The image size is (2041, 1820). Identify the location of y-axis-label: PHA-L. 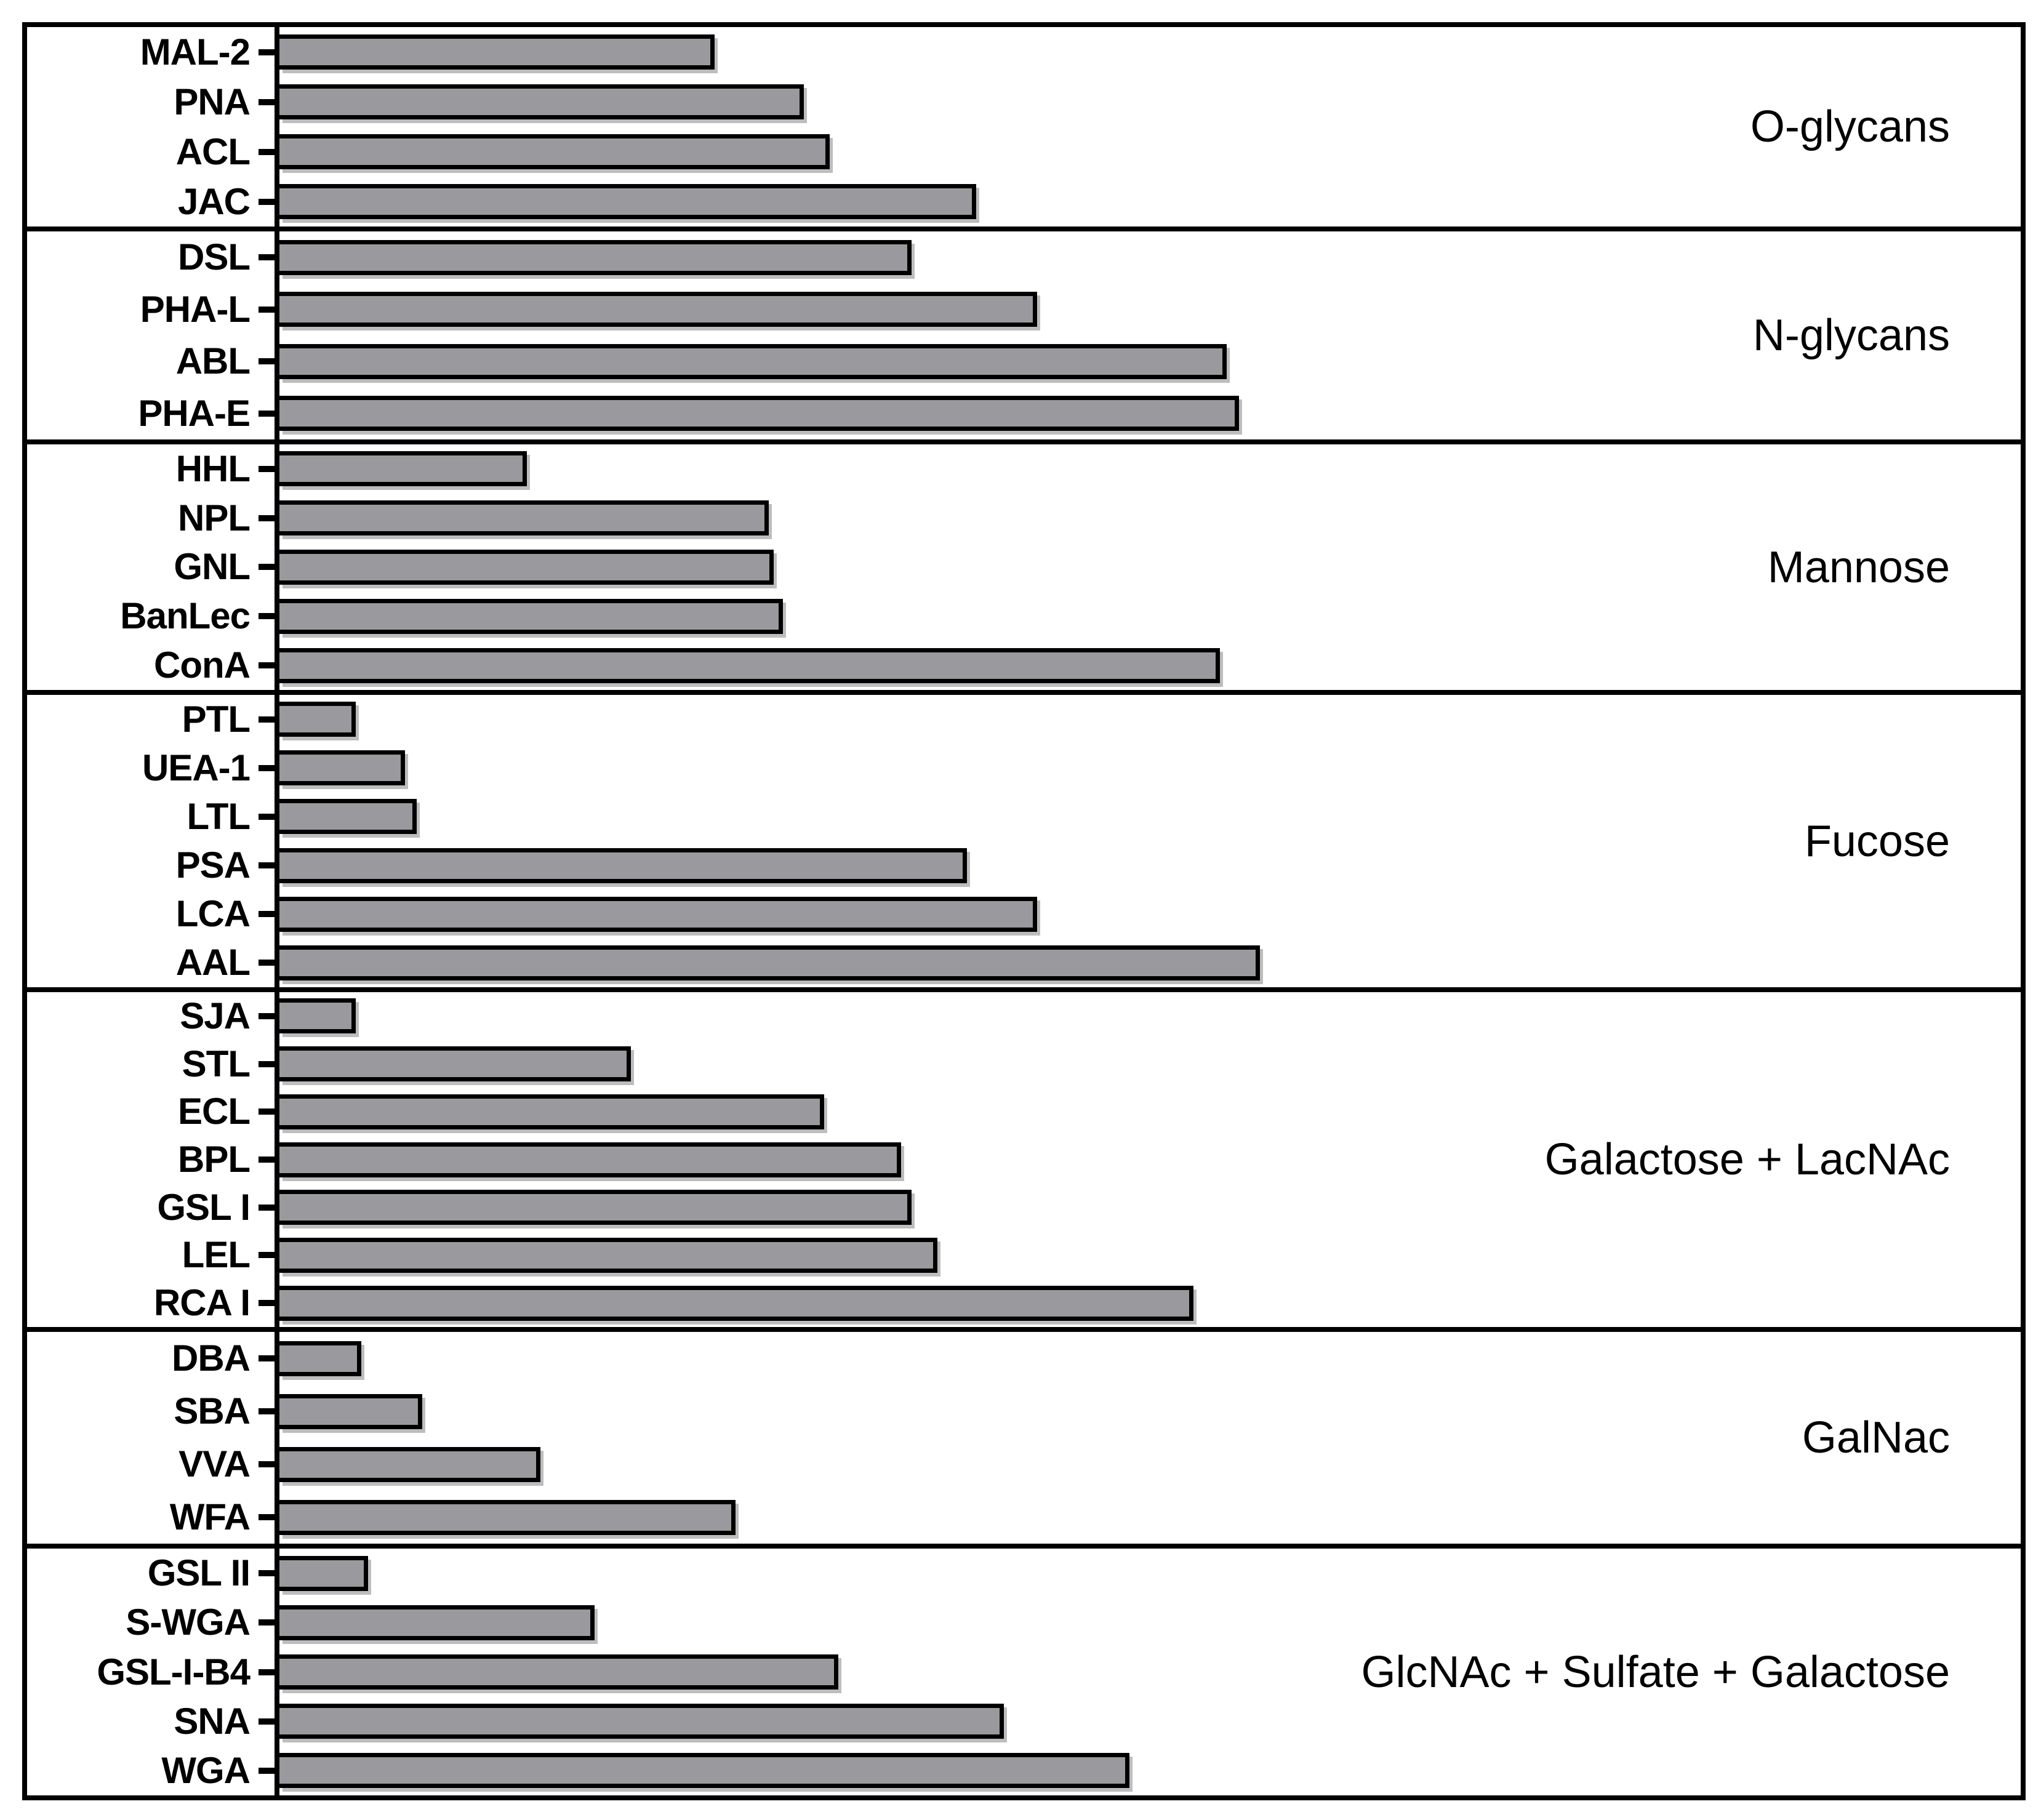
(195, 309).